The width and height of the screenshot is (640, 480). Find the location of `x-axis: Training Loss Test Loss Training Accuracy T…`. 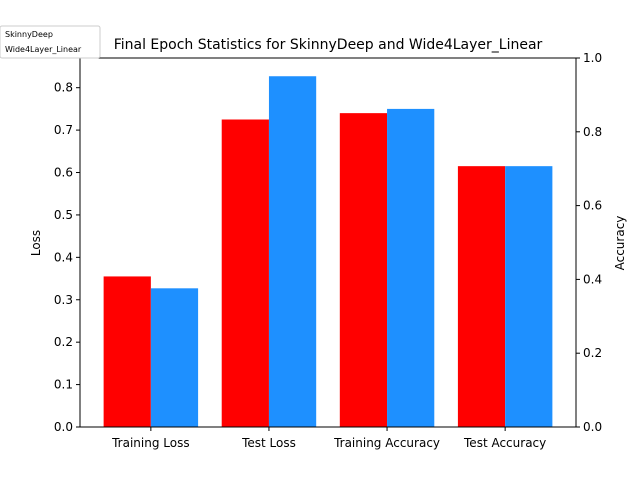

x-axis: Training Loss Test Loss Training Accuracy T… is located at coordinates (328, 438).